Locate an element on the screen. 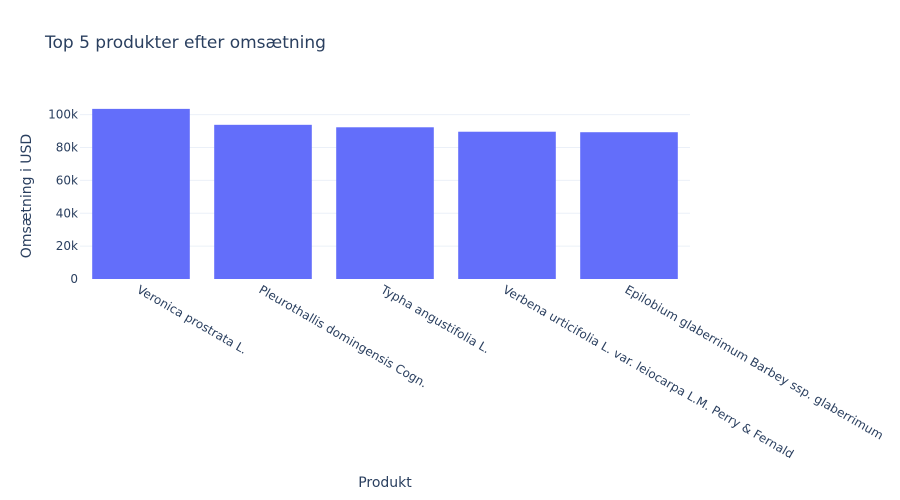 This screenshot has width=900, height=500. chart-title: Top 5 produkter efter omsætning is located at coordinates (185, 43).